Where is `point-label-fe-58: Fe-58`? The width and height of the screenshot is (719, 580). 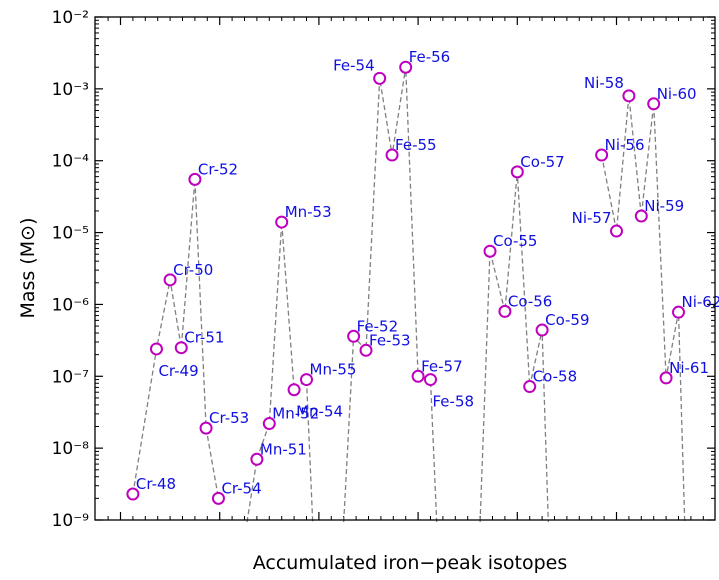
point-label-fe-58: Fe-58 is located at coordinates (454, 402).